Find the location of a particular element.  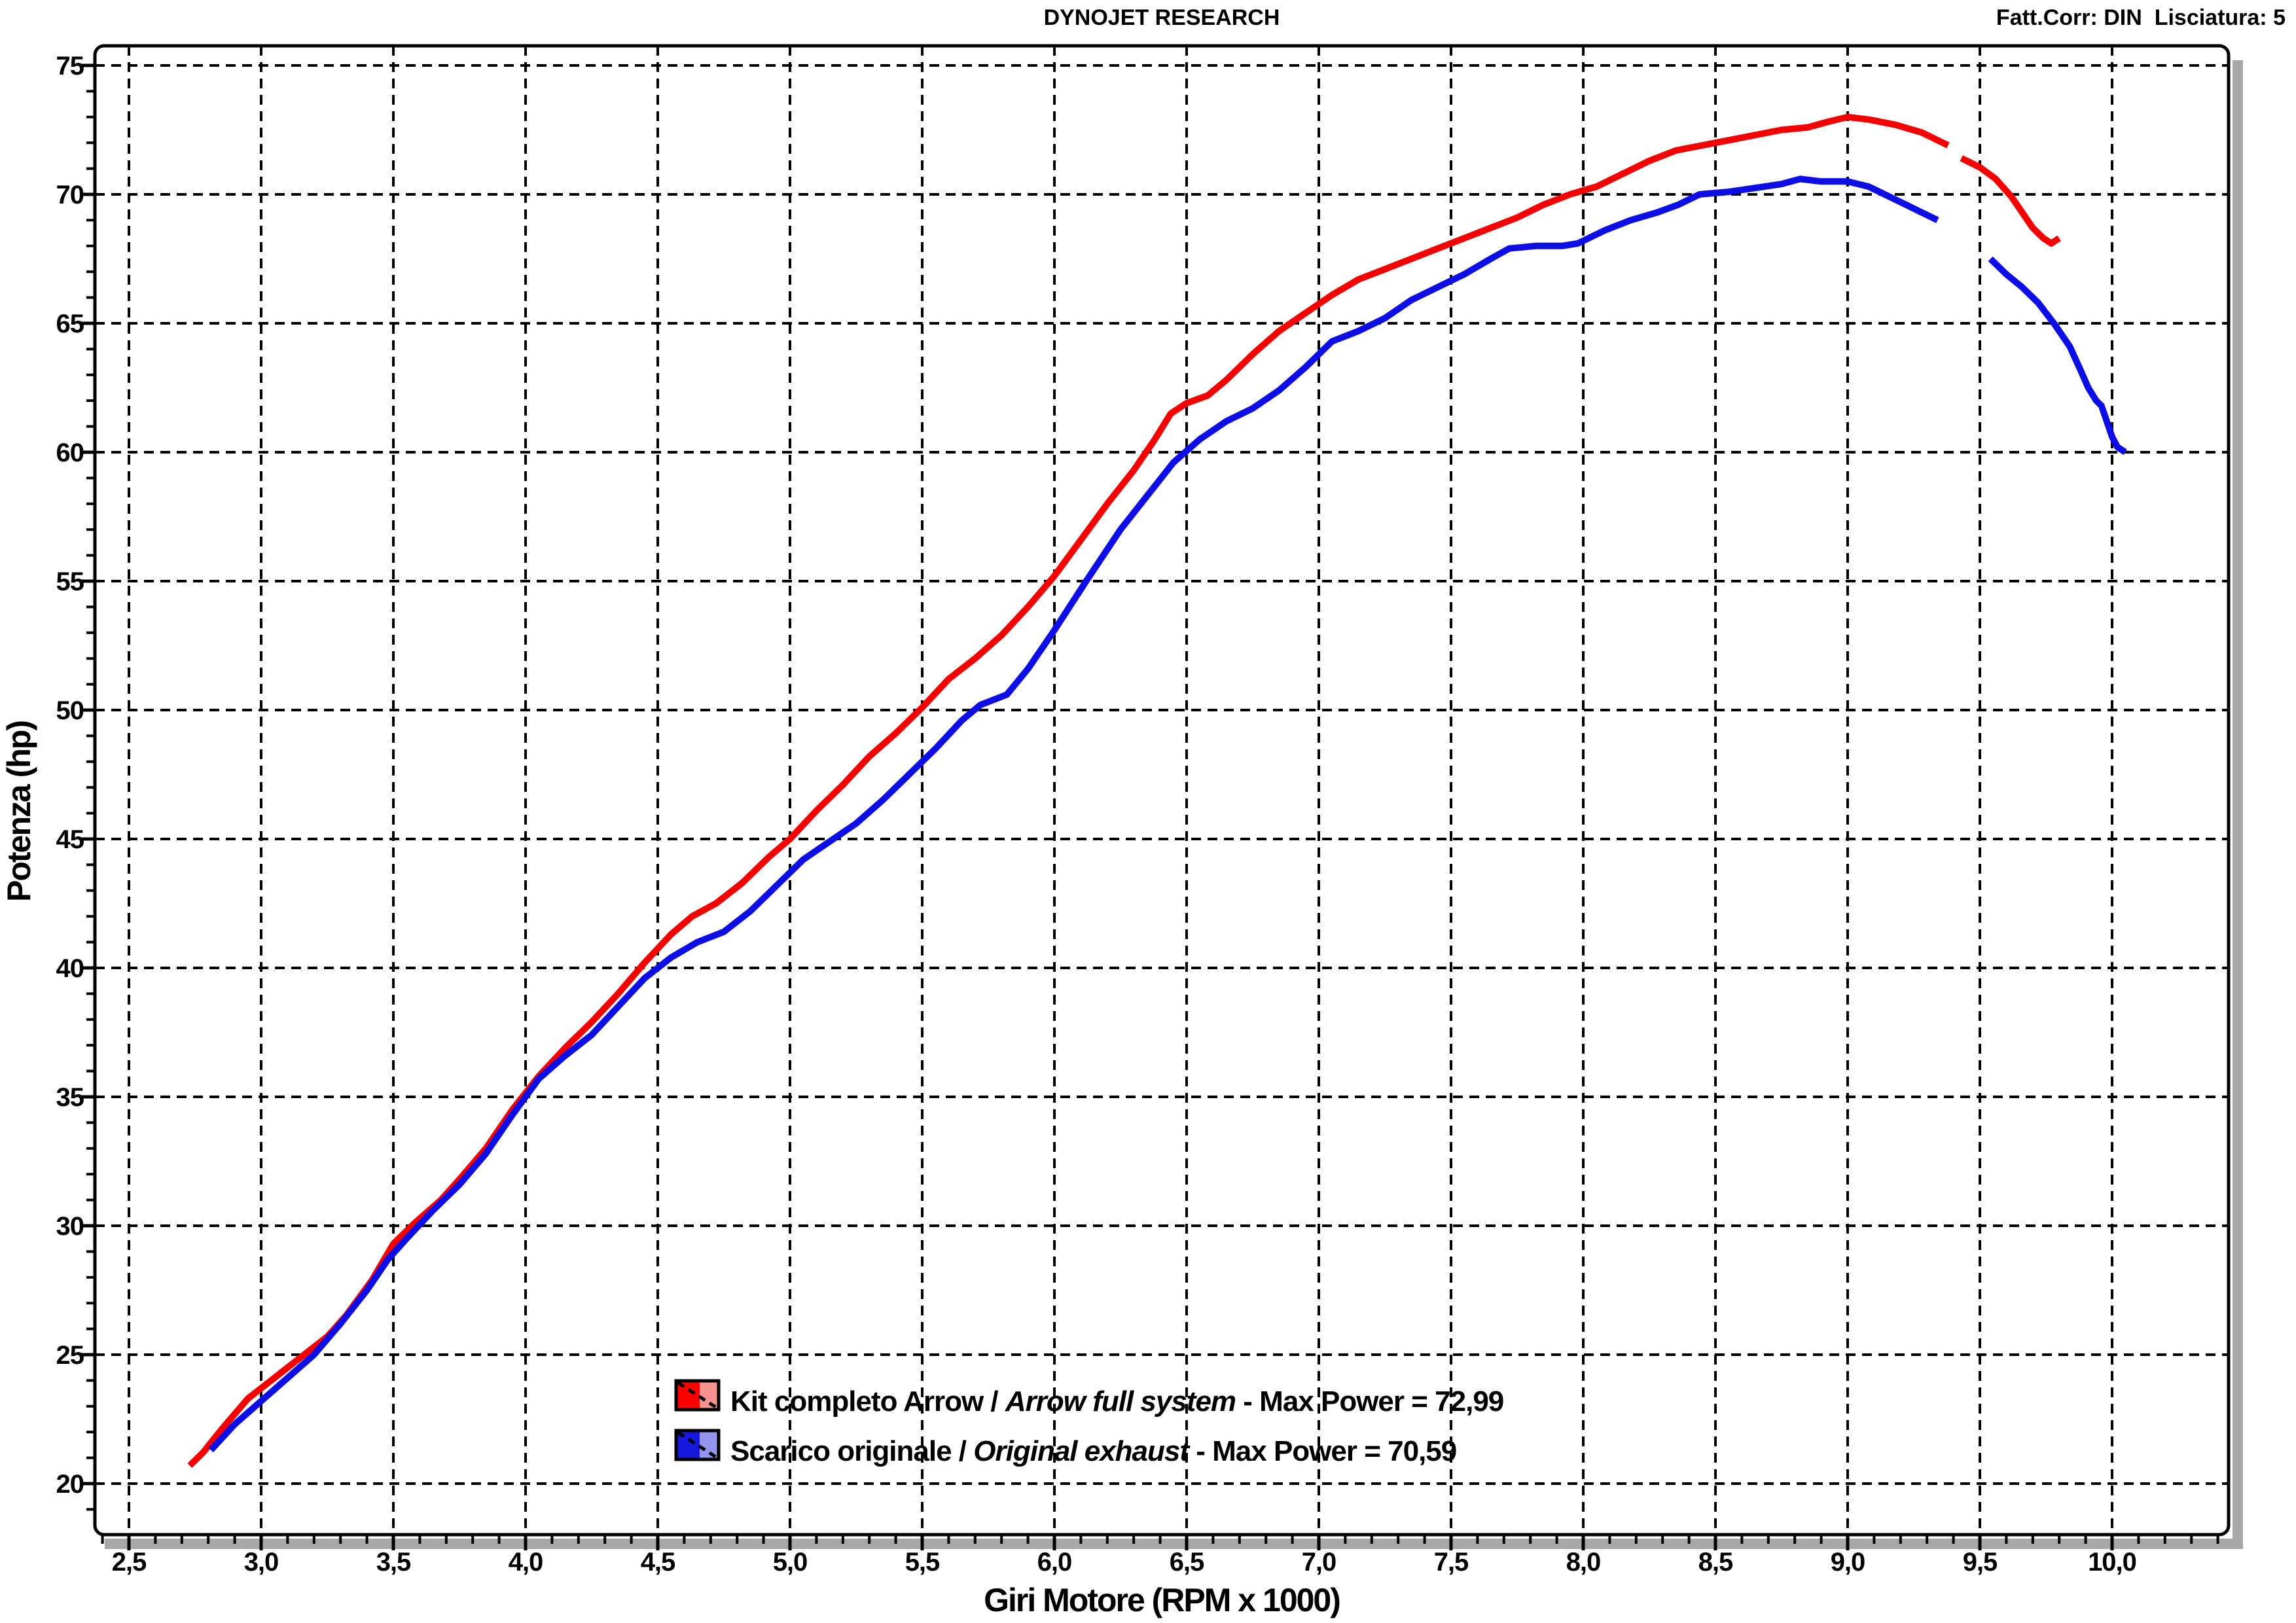

x-tick-label: 10,0 is located at coordinates (2112, 1563).